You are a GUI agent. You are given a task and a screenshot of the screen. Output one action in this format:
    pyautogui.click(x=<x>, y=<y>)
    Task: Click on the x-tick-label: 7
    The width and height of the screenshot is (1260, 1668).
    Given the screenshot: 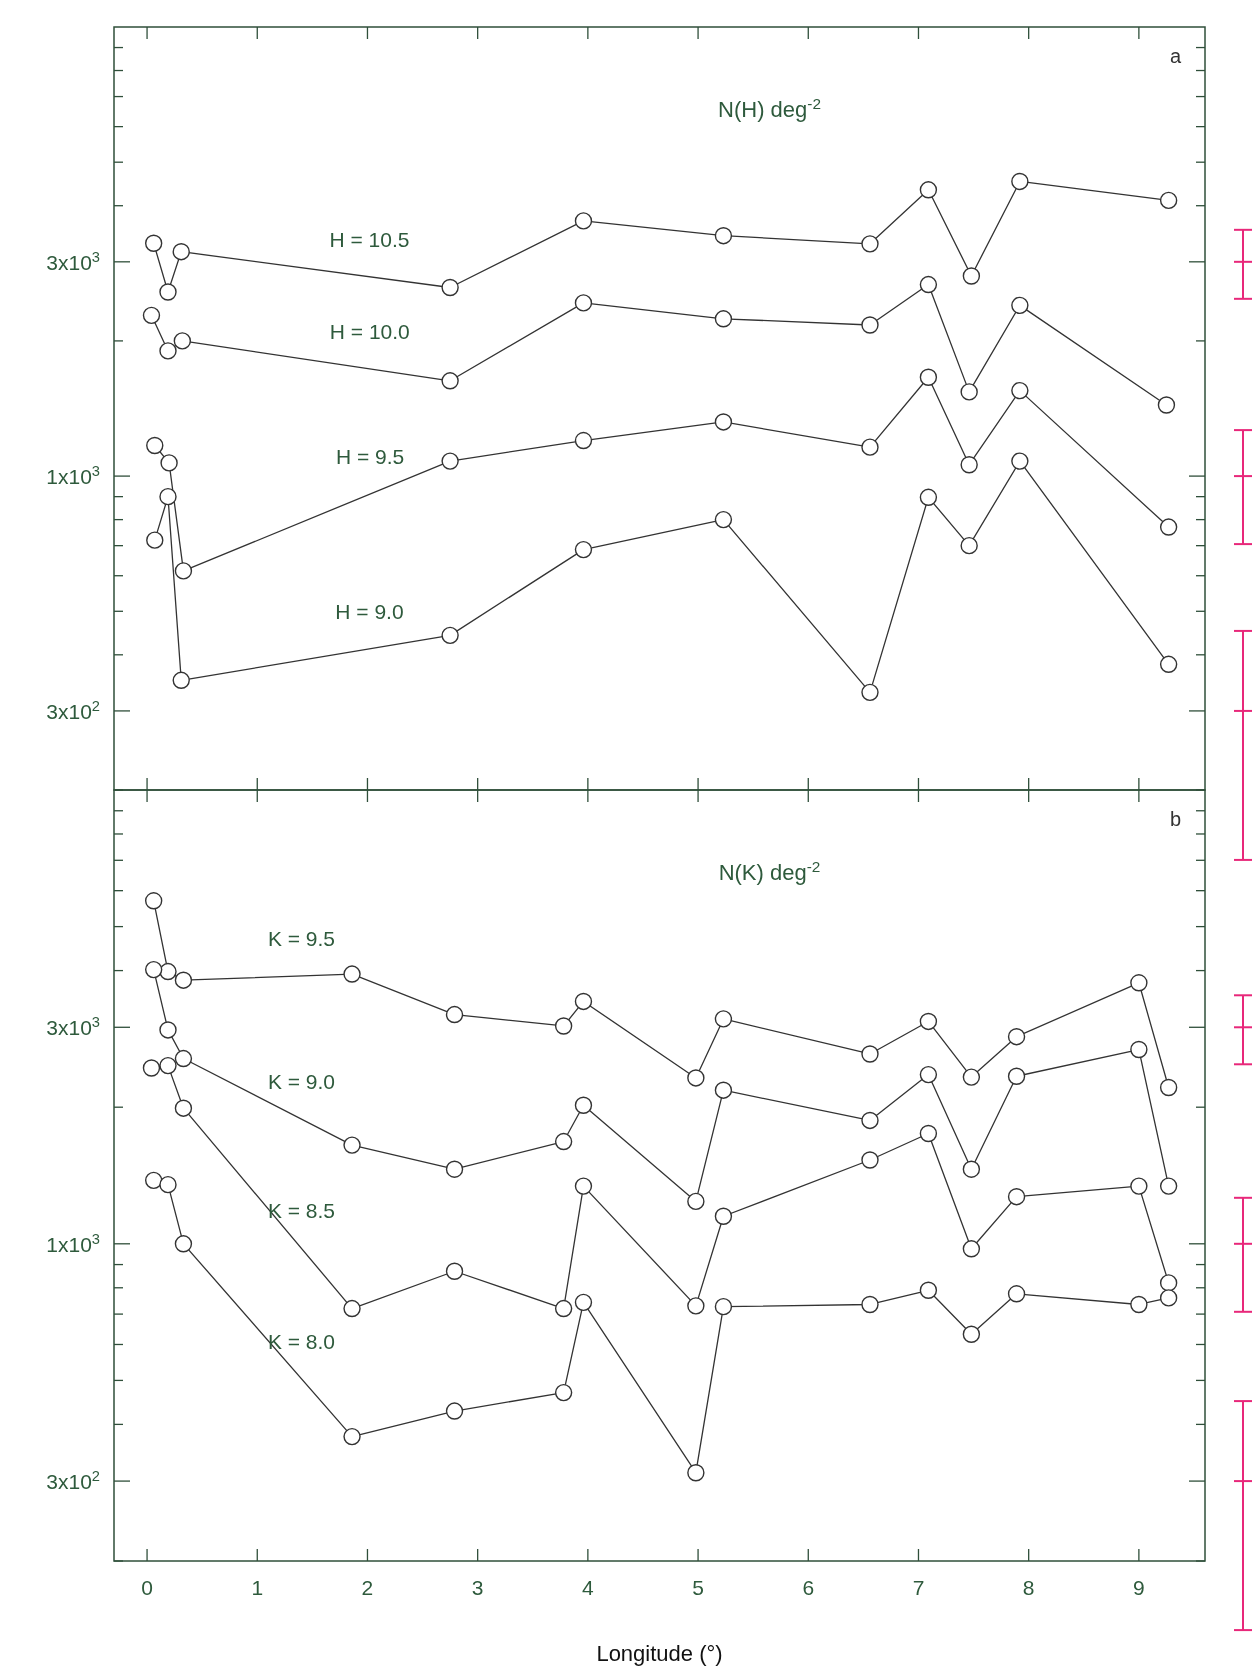 What is the action you would take?
    pyautogui.click(x=918, y=1587)
    